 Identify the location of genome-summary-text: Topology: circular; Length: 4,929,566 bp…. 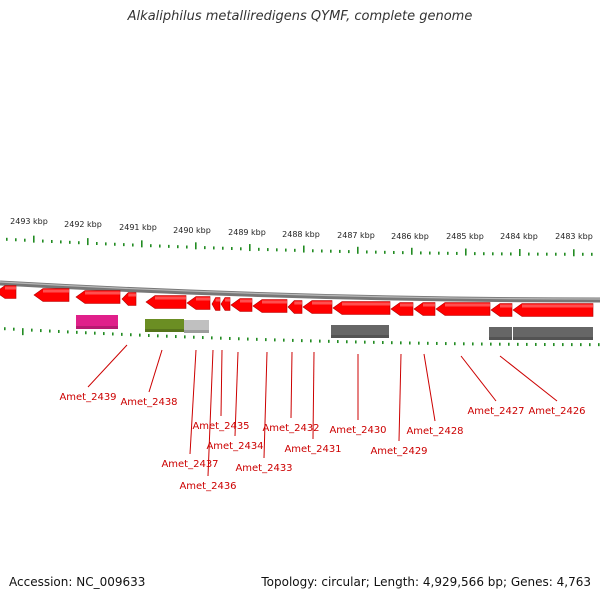
(426, 582).